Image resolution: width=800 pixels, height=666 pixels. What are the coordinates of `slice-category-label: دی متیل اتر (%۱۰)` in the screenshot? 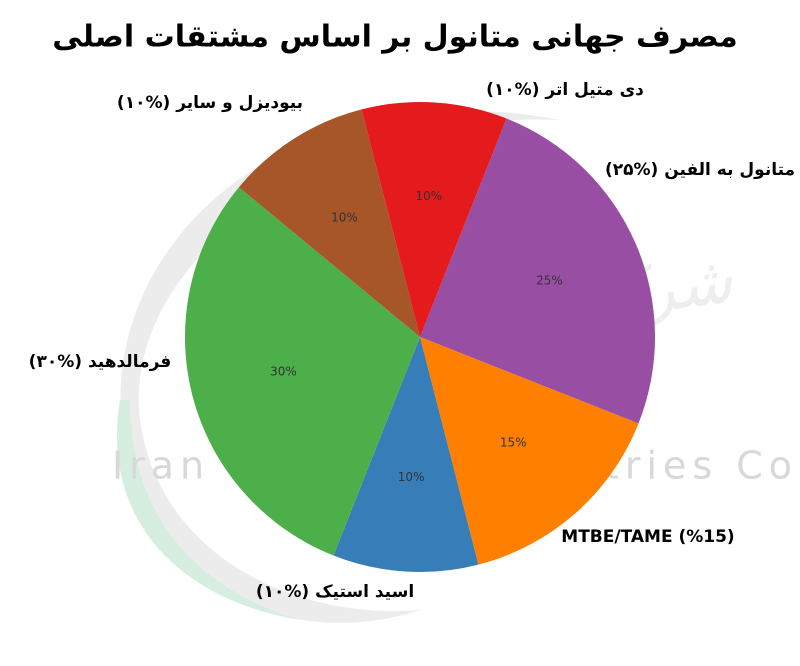 It's located at (565, 90).